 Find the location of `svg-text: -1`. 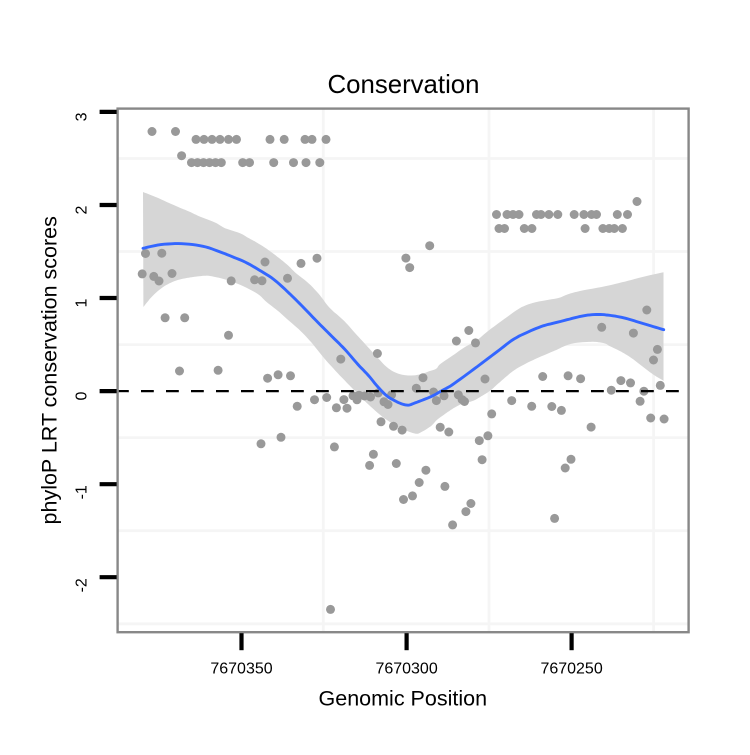

svg-text: -1 is located at coordinates (82, 492).